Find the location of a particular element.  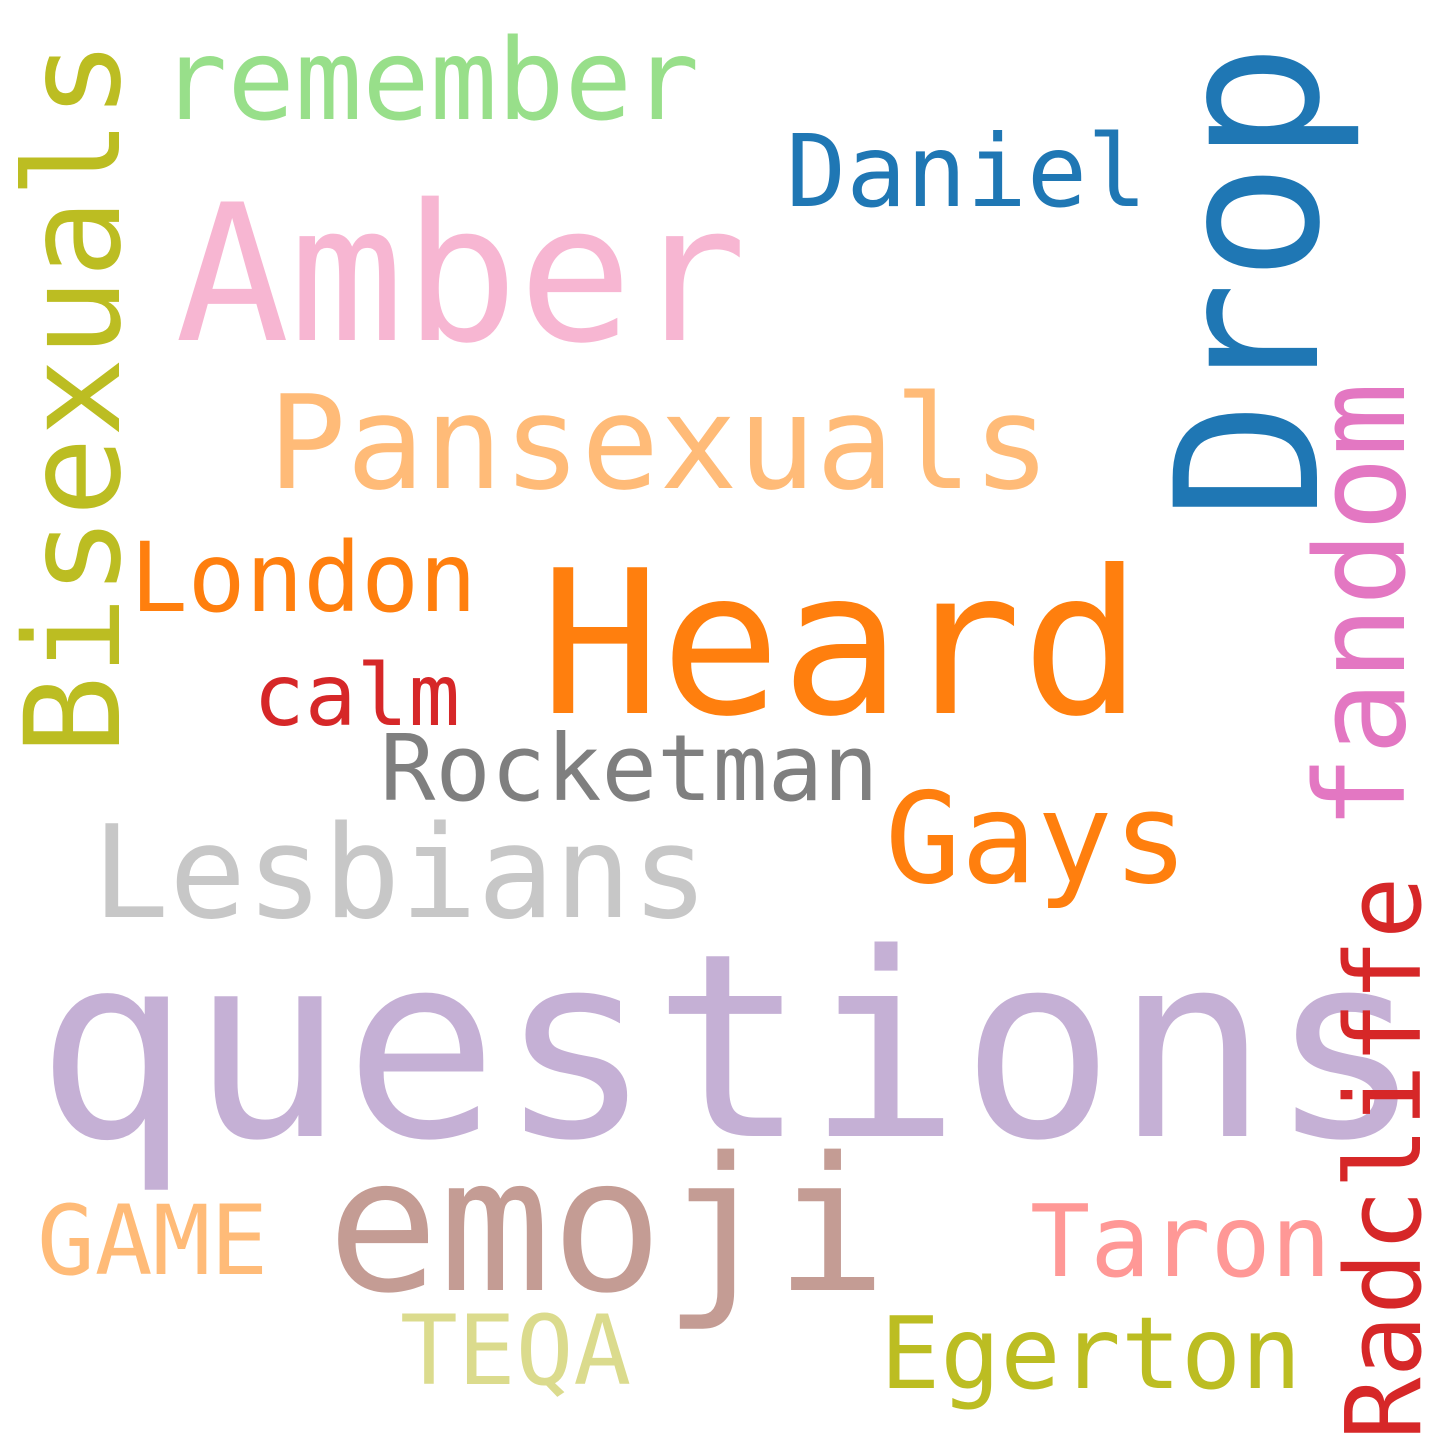

word-lesbians: Lesbians is located at coordinates (400, 873).